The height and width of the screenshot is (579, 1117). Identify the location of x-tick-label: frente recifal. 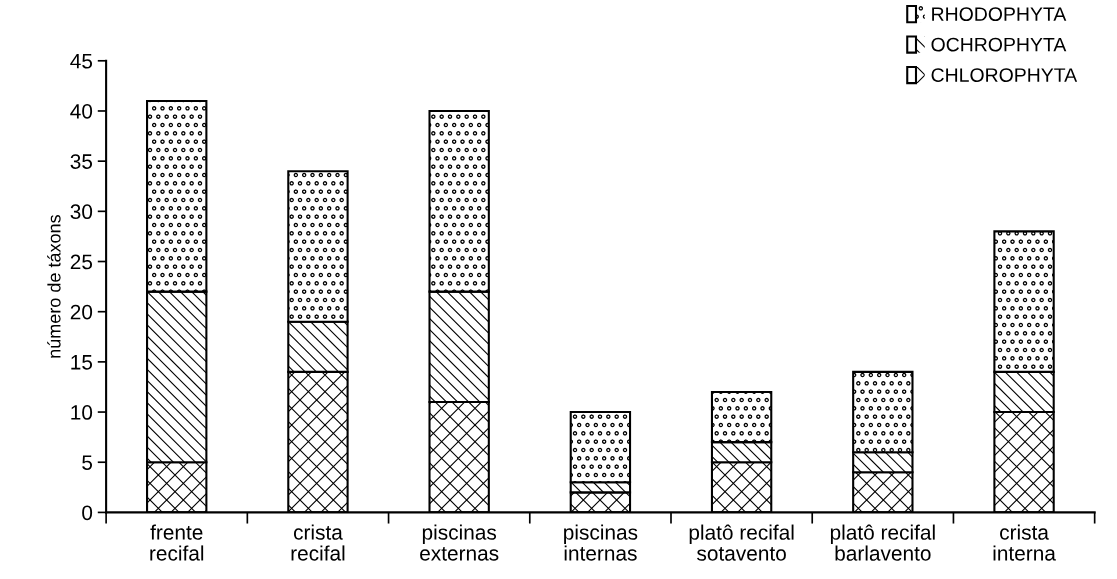
(177, 542).